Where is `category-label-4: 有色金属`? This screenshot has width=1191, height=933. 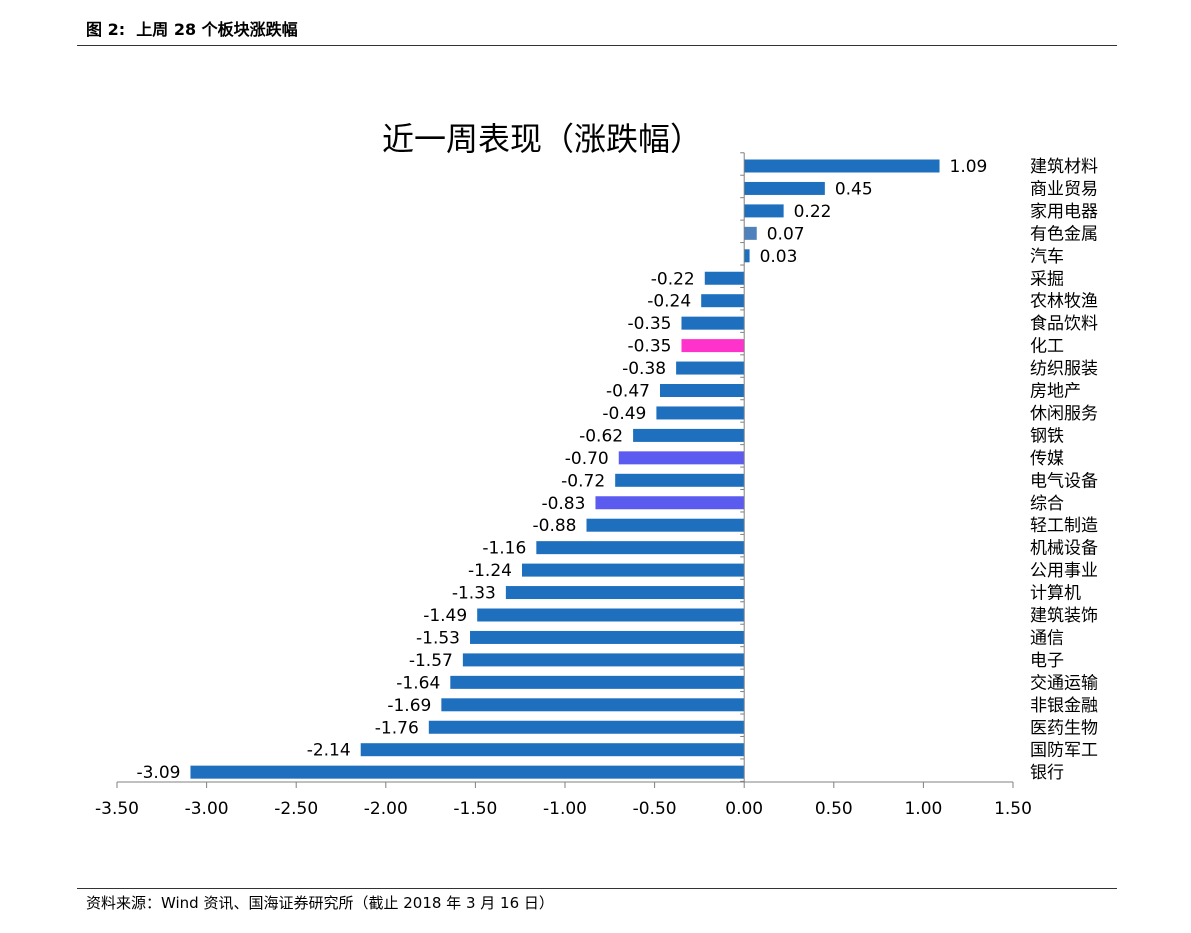 category-label-4: 有色金属 is located at coordinates (1064, 234).